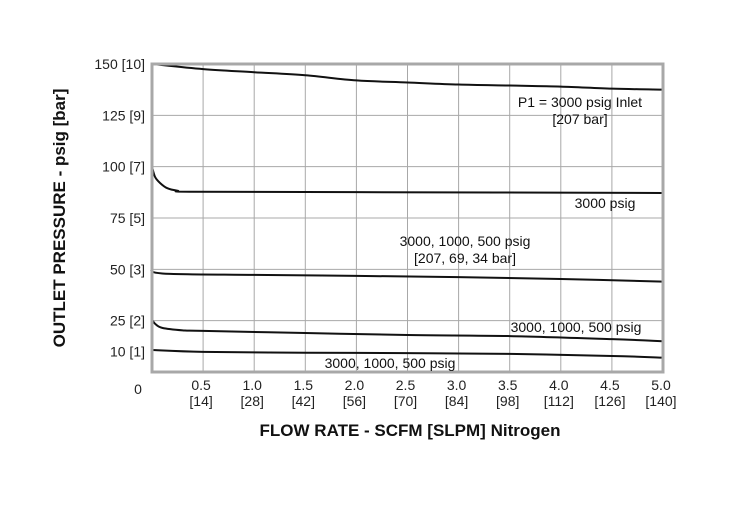 This screenshot has width=731, height=531. Describe the element at coordinates (605, 203) in the screenshot. I see `annotation-label: 3000 psig` at that location.